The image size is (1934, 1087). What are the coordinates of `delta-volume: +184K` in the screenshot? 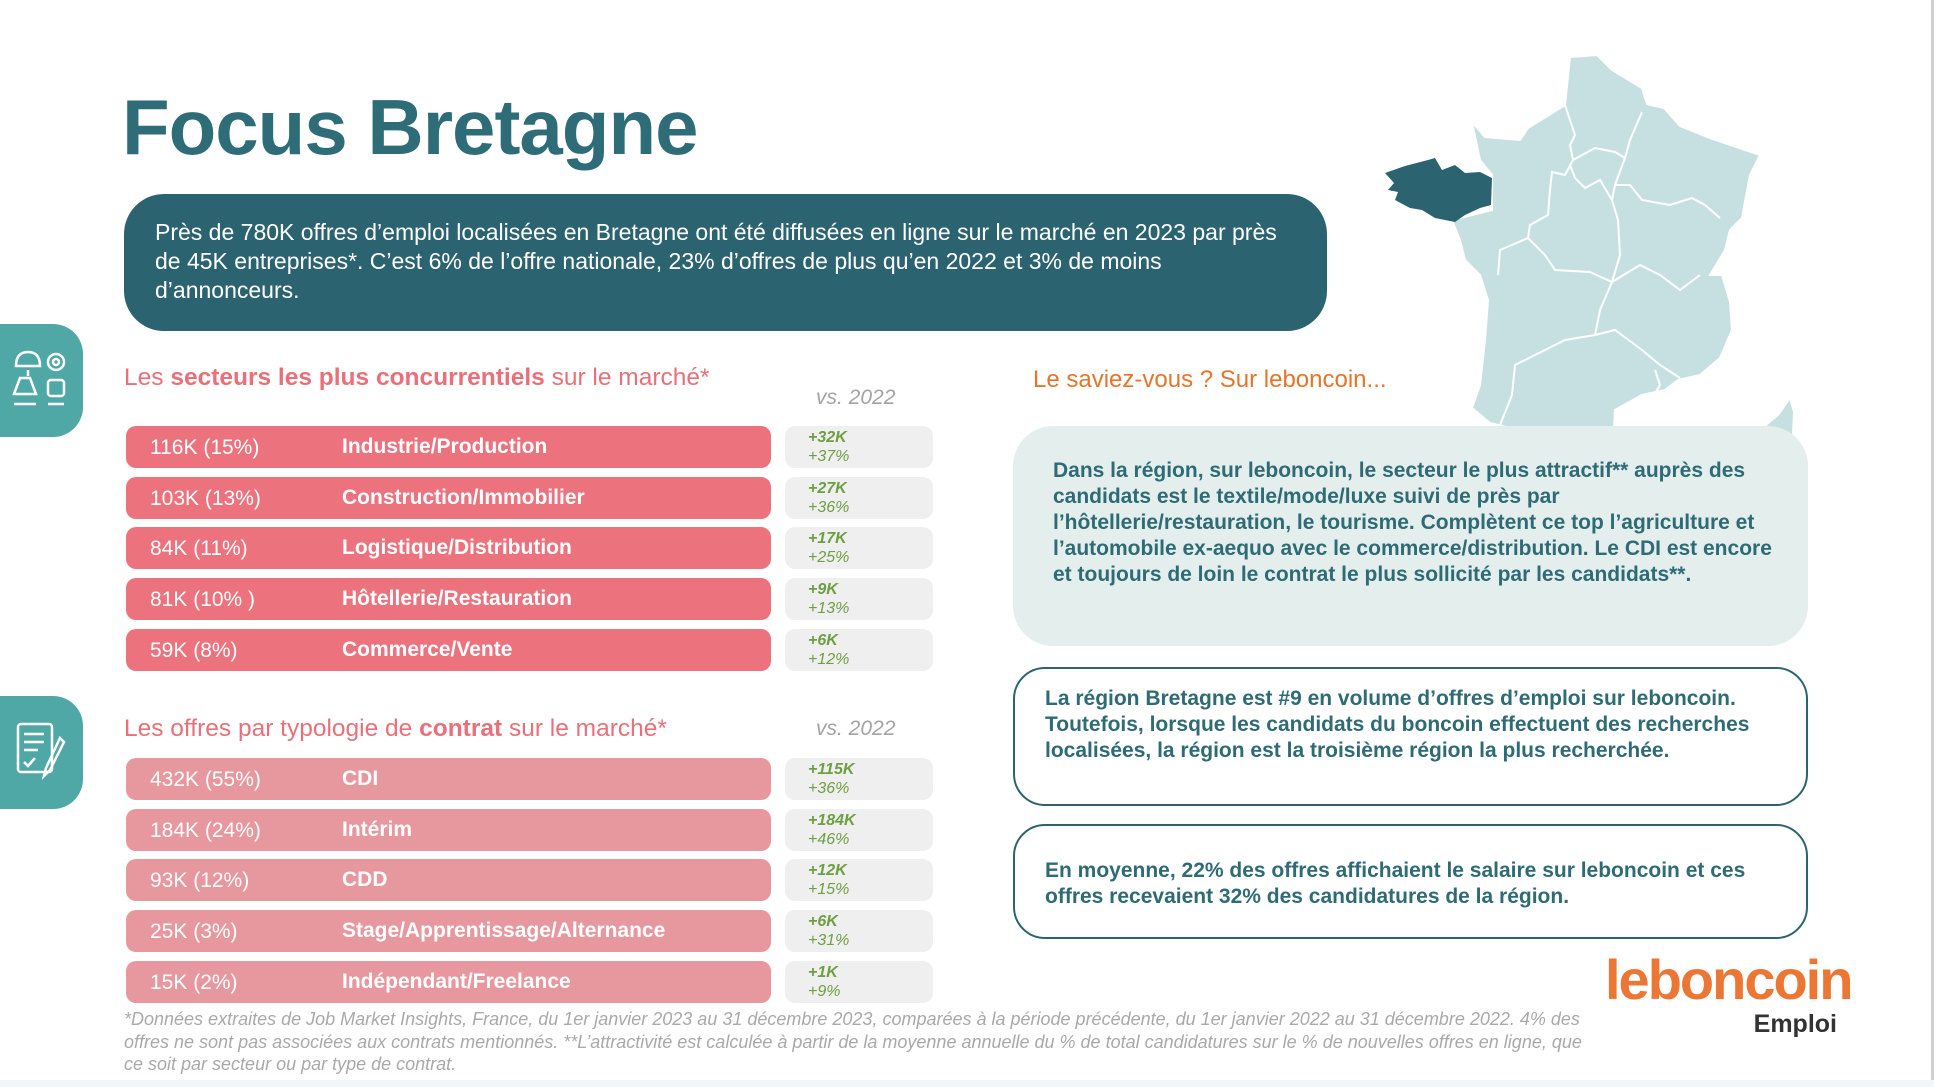 It's located at (832, 820).